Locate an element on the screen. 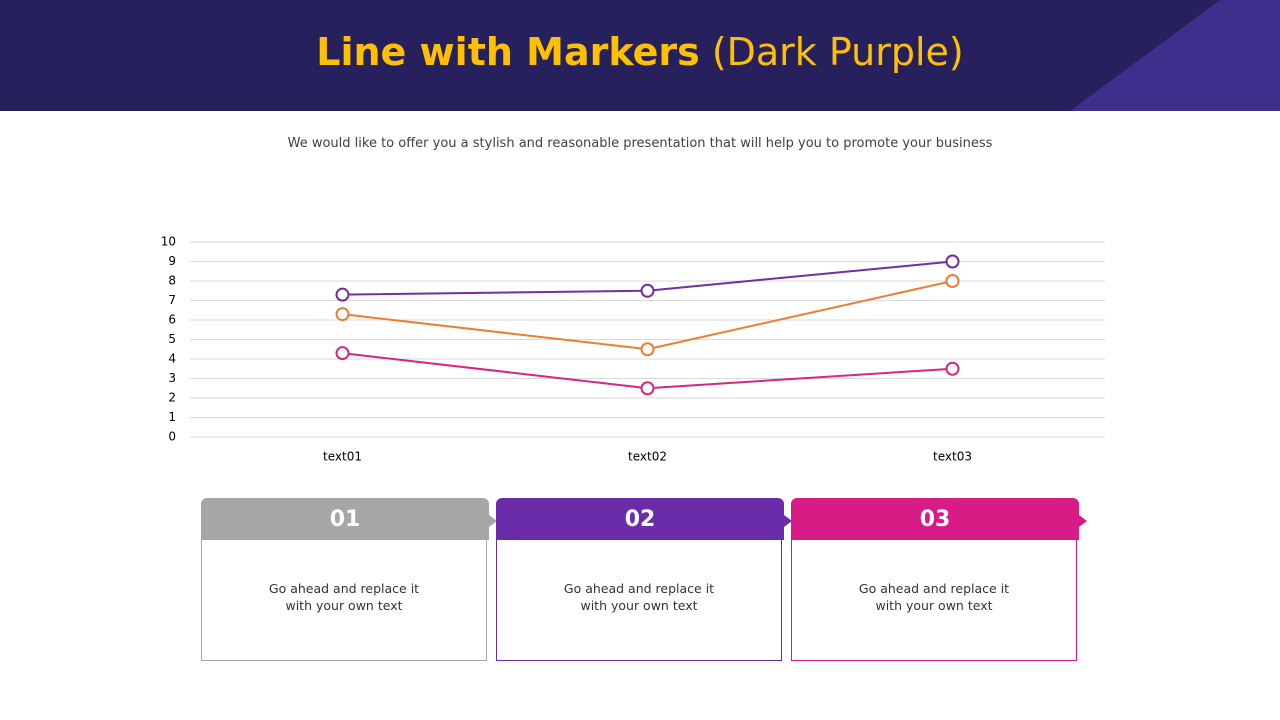 This screenshot has height=720, width=1280. banner-art is located at coordinates (1175, 55).